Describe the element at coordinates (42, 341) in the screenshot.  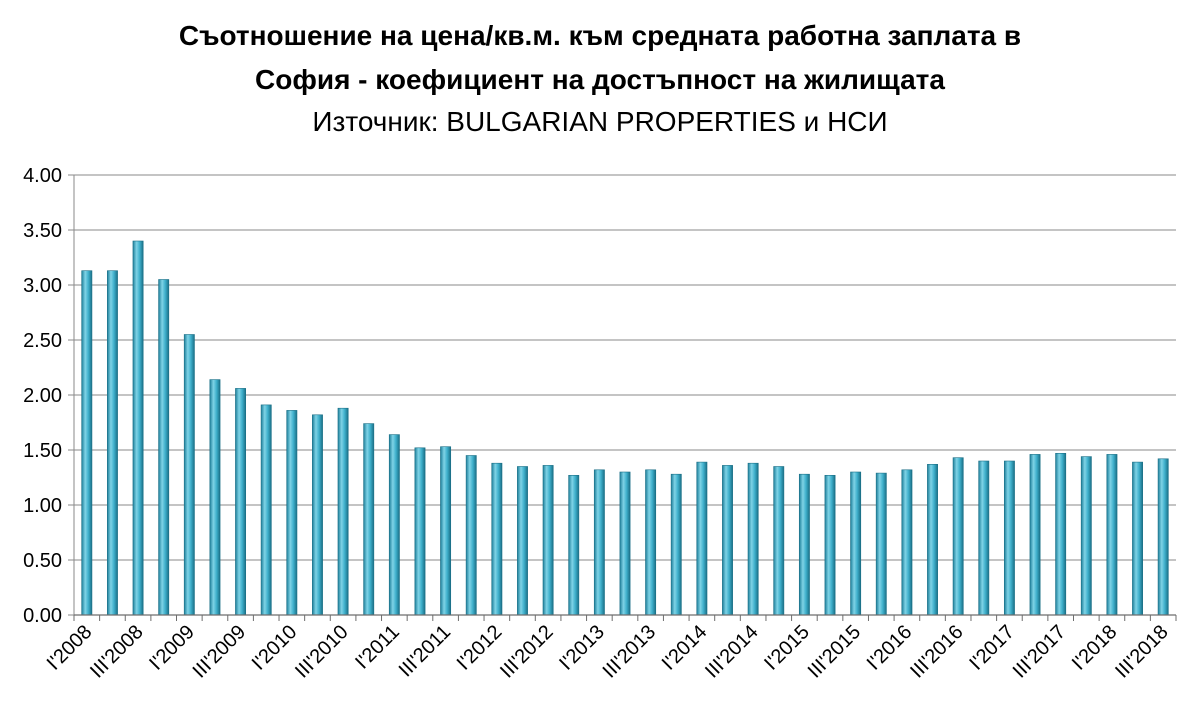
I see `y-tick-label: 2.50` at that location.